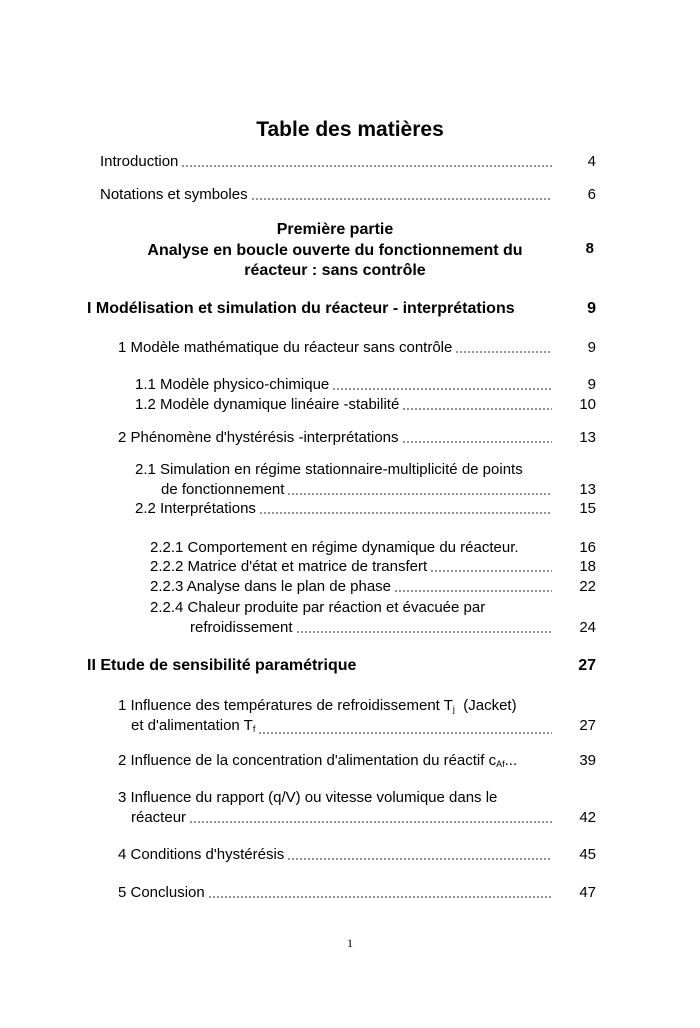 Image resolution: width=700 pixels, height=1028 pixels. I want to click on toc-entry: refroidissement 24, so click(393, 627).